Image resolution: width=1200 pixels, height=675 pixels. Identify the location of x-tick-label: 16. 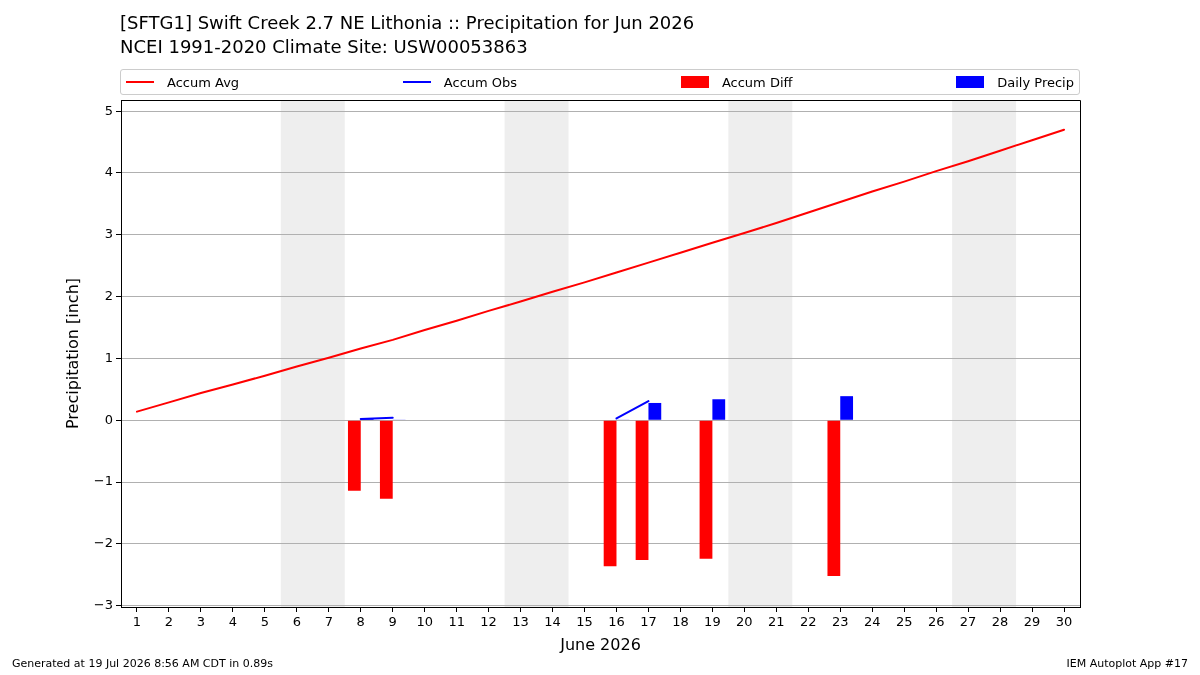
(616, 622).